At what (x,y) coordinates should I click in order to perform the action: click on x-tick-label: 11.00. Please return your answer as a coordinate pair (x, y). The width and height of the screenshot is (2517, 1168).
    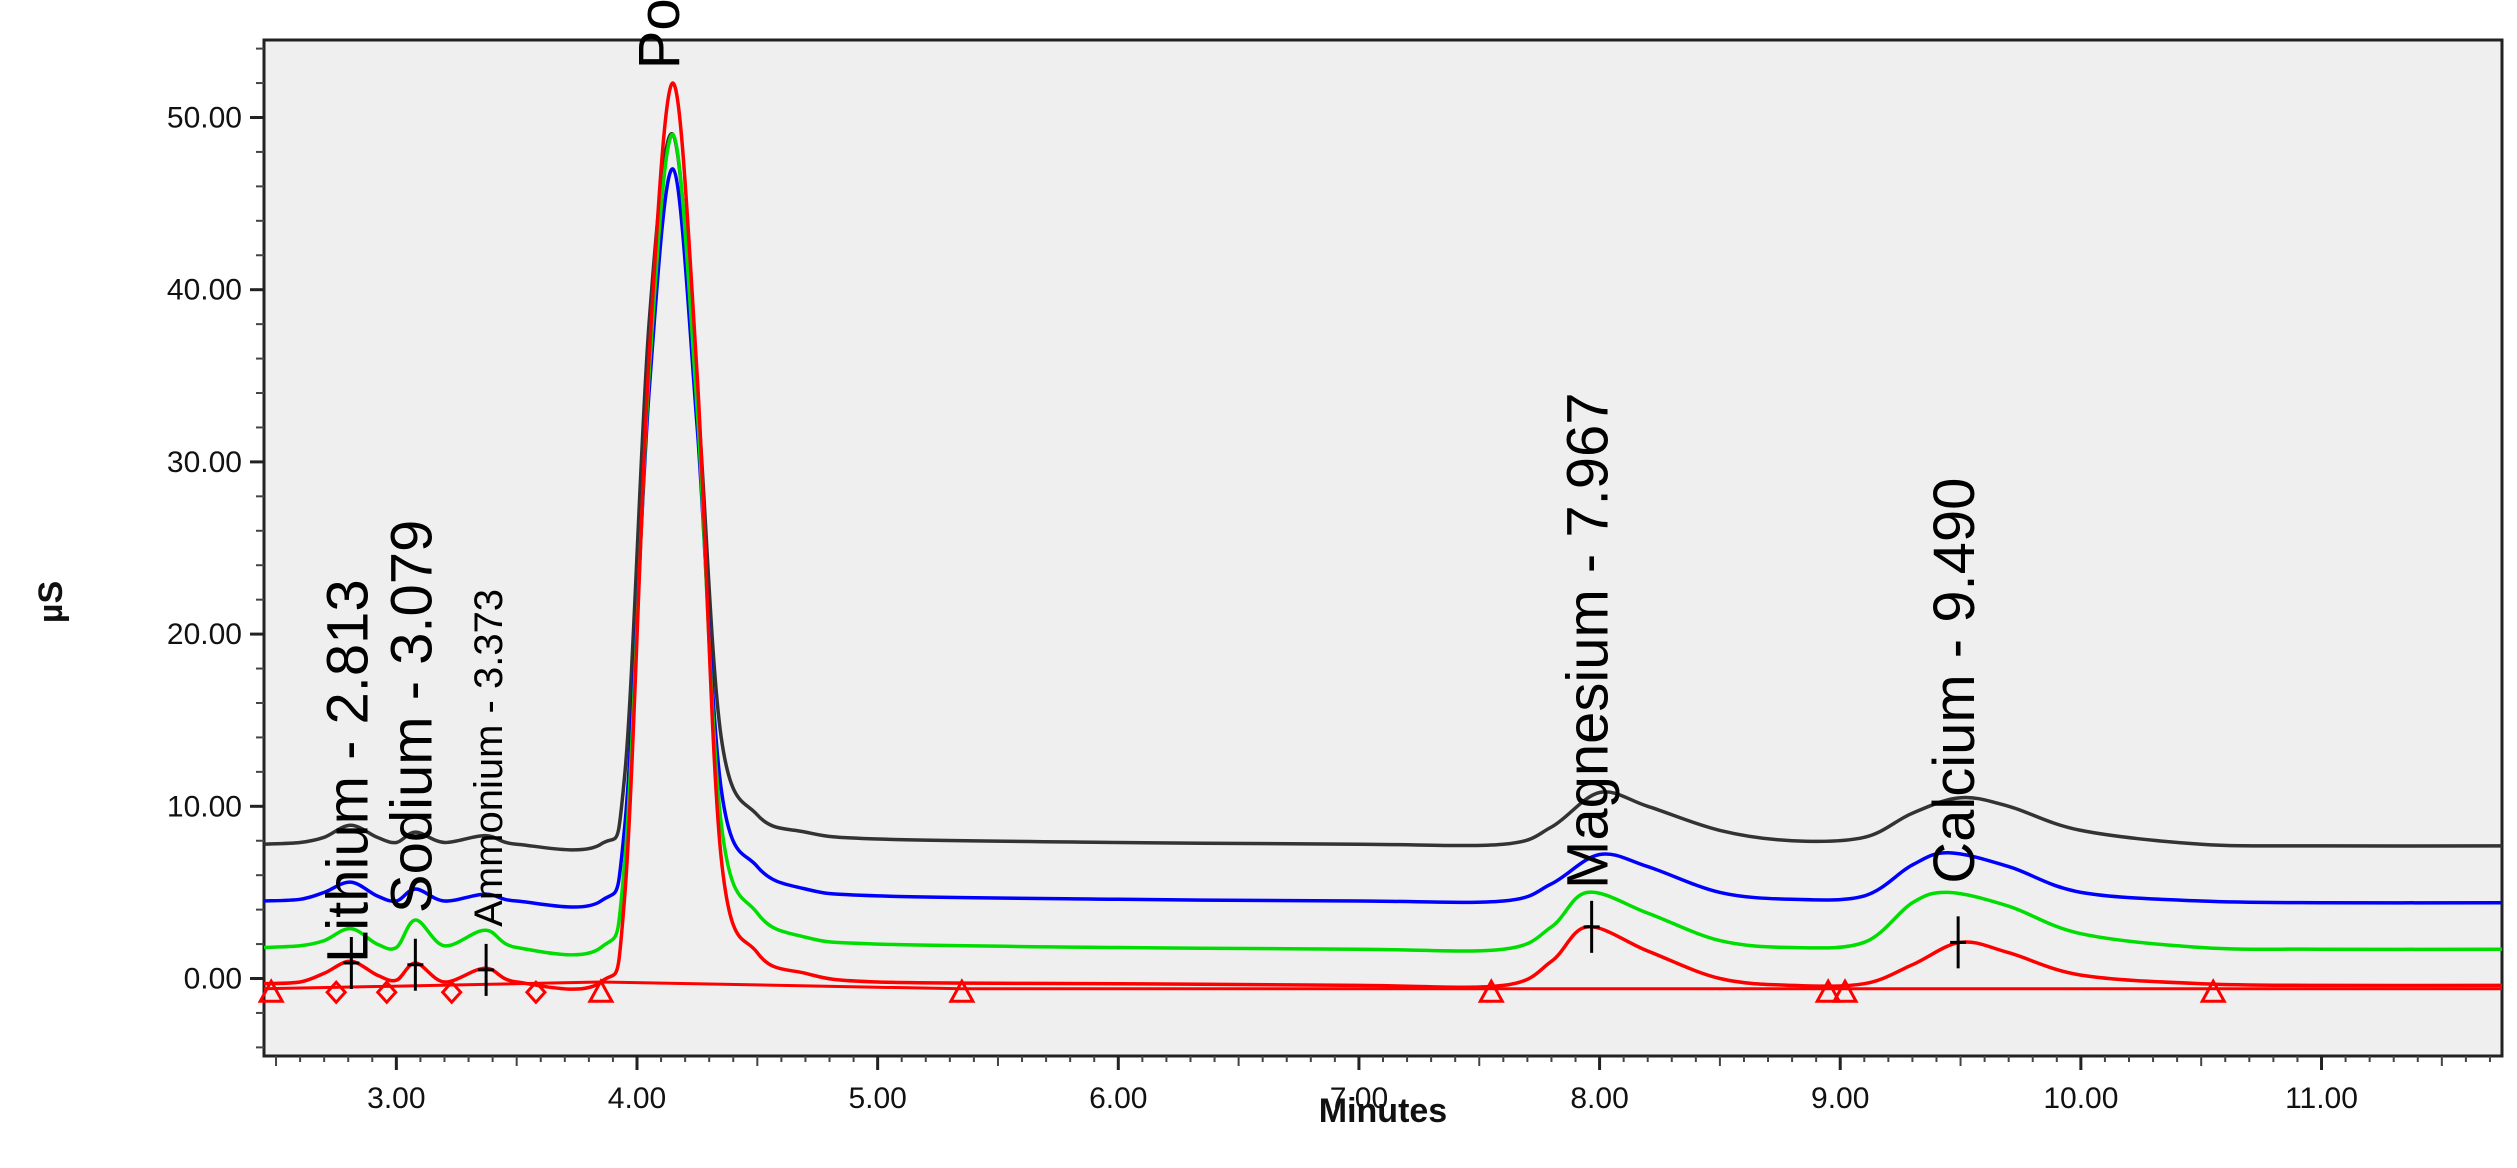
    Looking at the image, I should click on (2321, 1098).